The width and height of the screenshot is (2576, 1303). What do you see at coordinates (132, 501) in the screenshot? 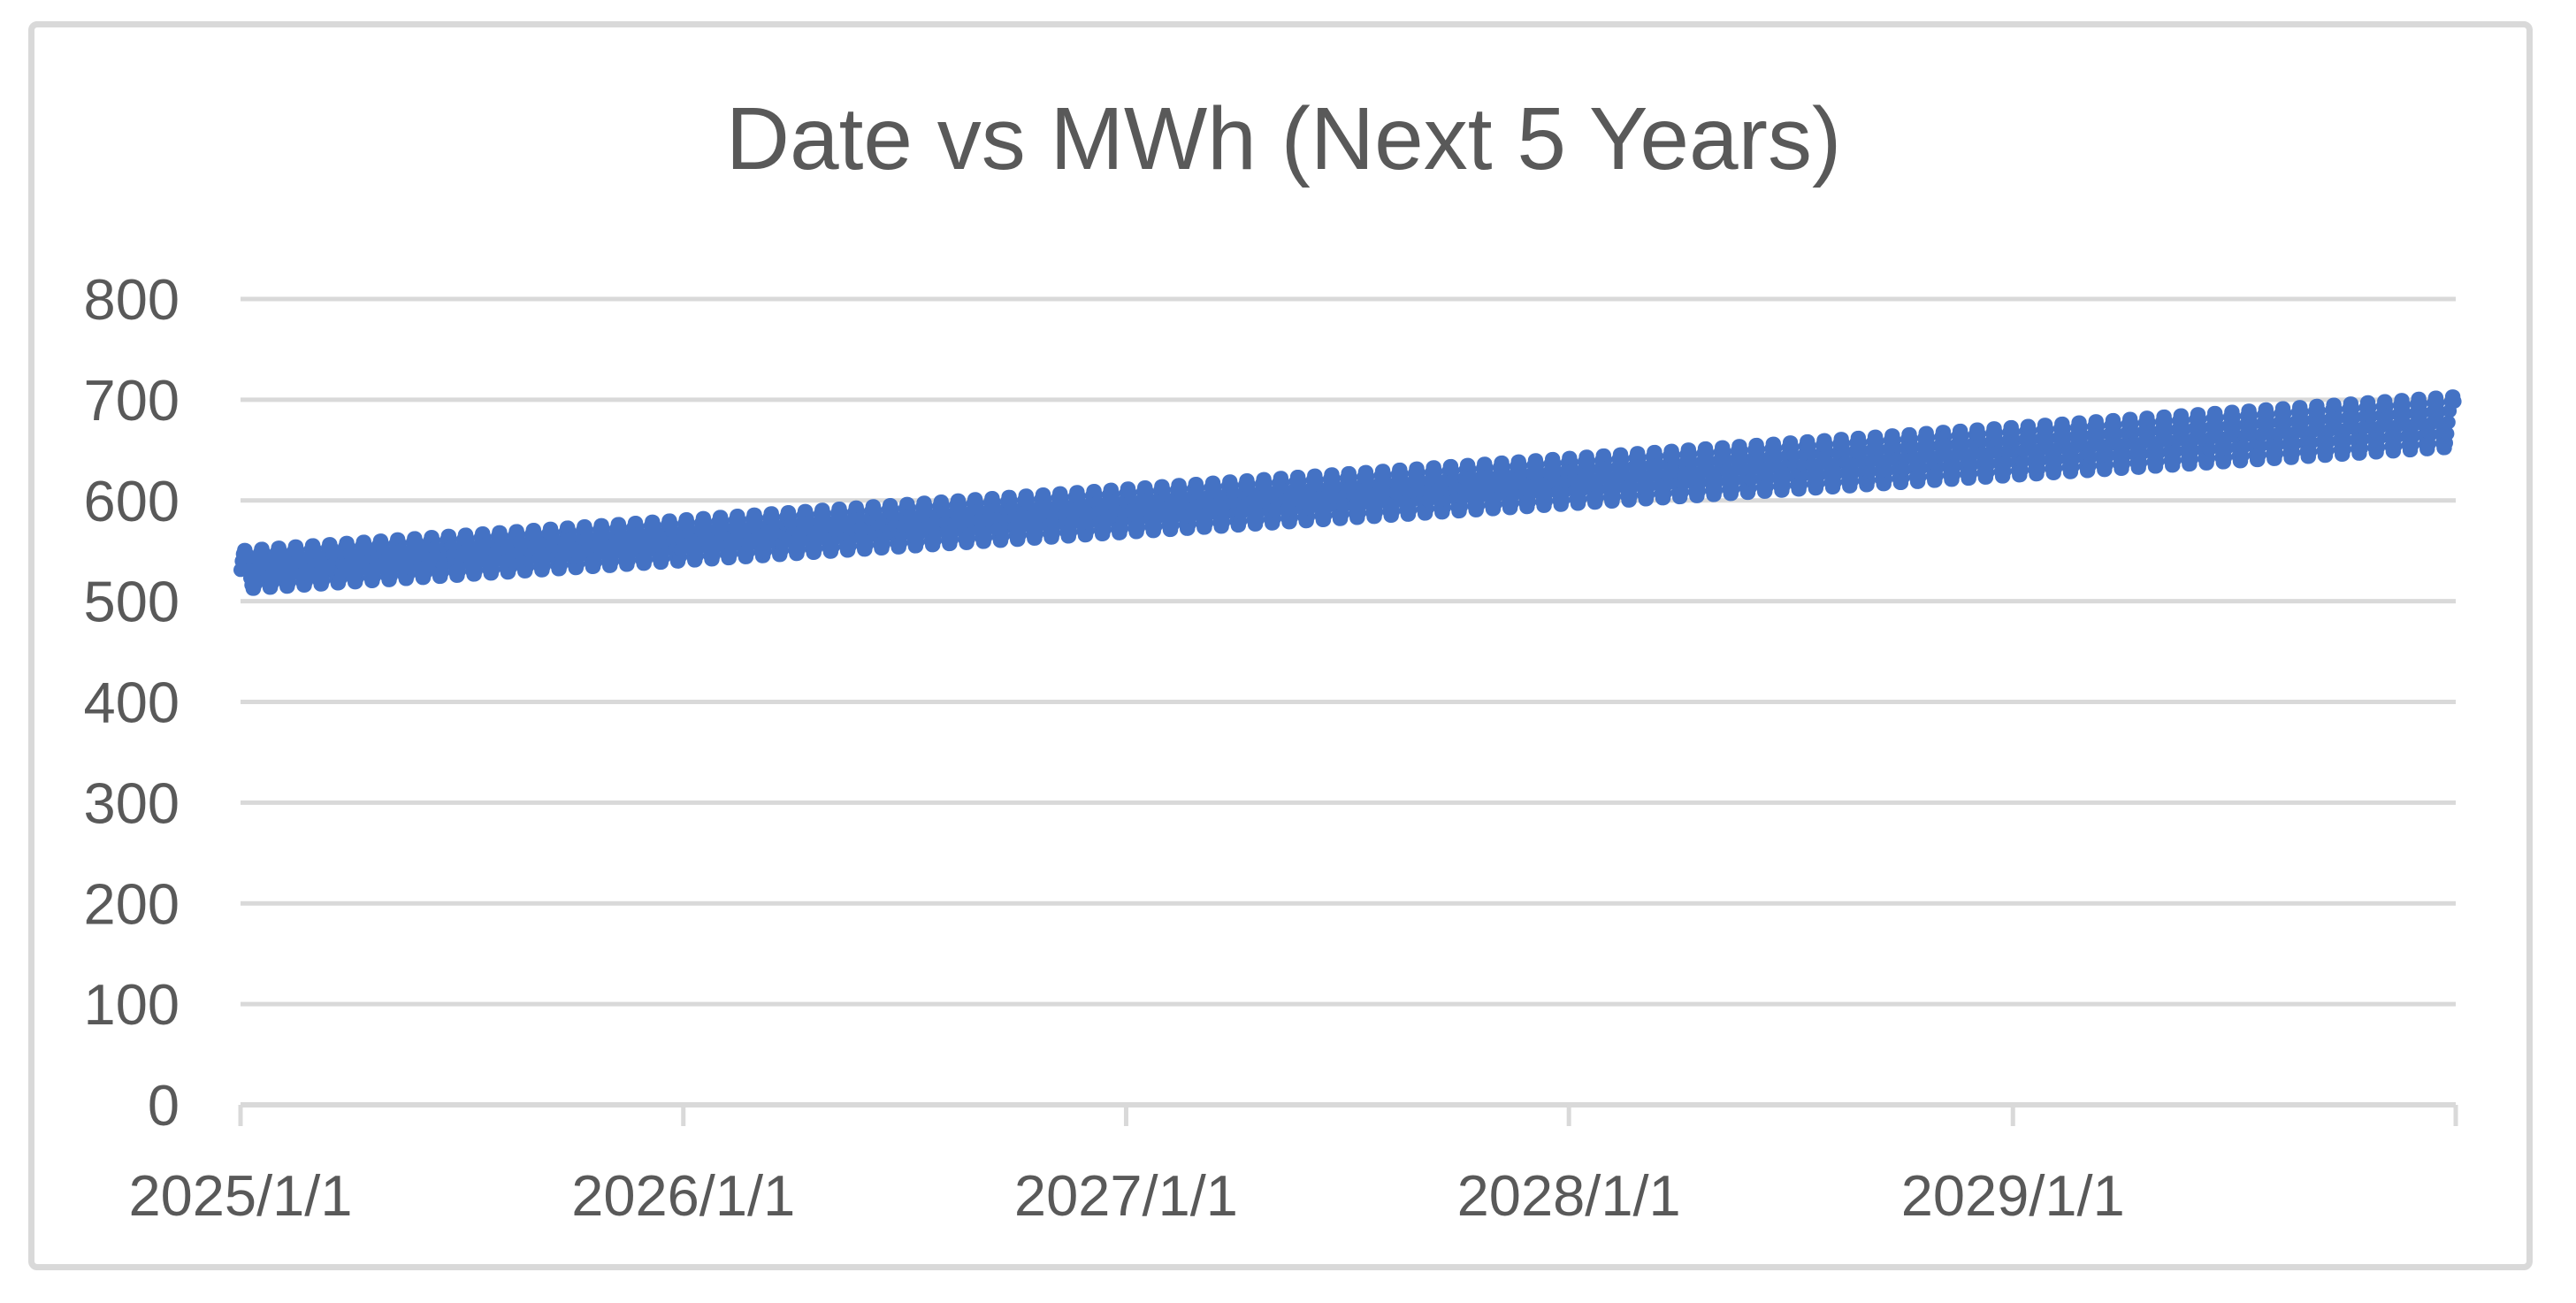
I see `y-tick-label-600: 600` at bounding box center [132, 501].